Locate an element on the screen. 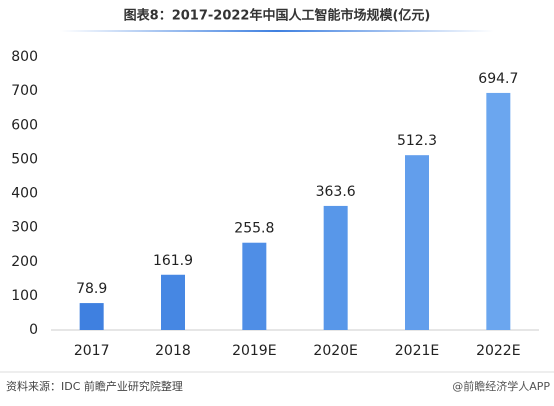  x-tick-label: 2017 is located at coordinates (92, 351).